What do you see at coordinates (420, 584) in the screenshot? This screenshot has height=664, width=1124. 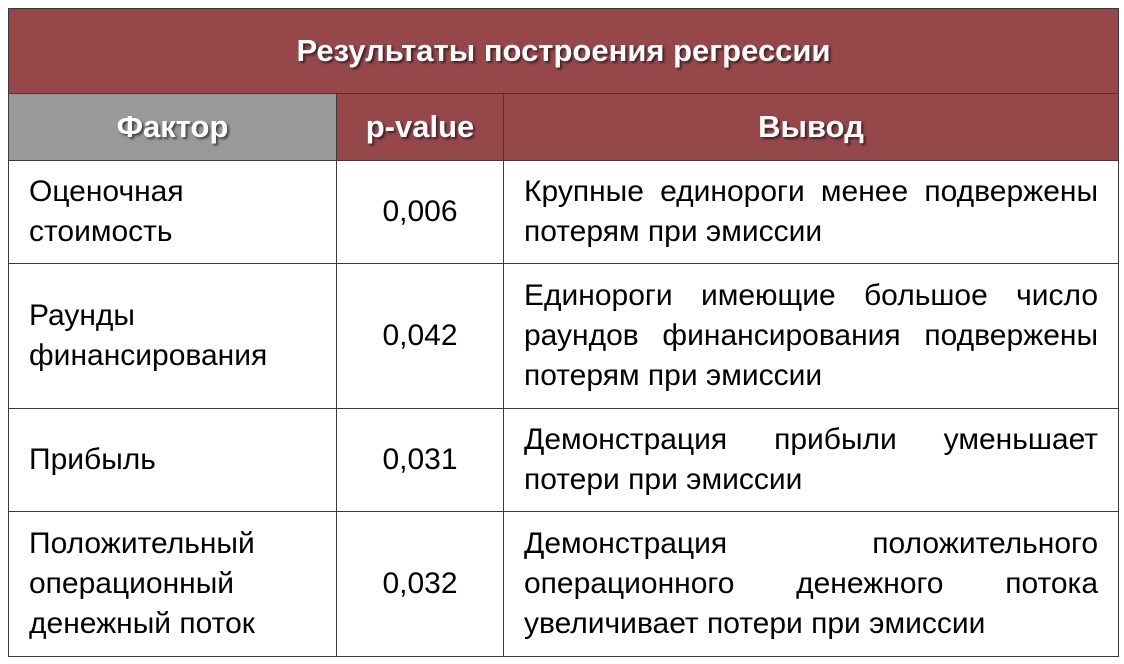 I see `pvalue-cell: 0,032` at bounding box center [420, 584].